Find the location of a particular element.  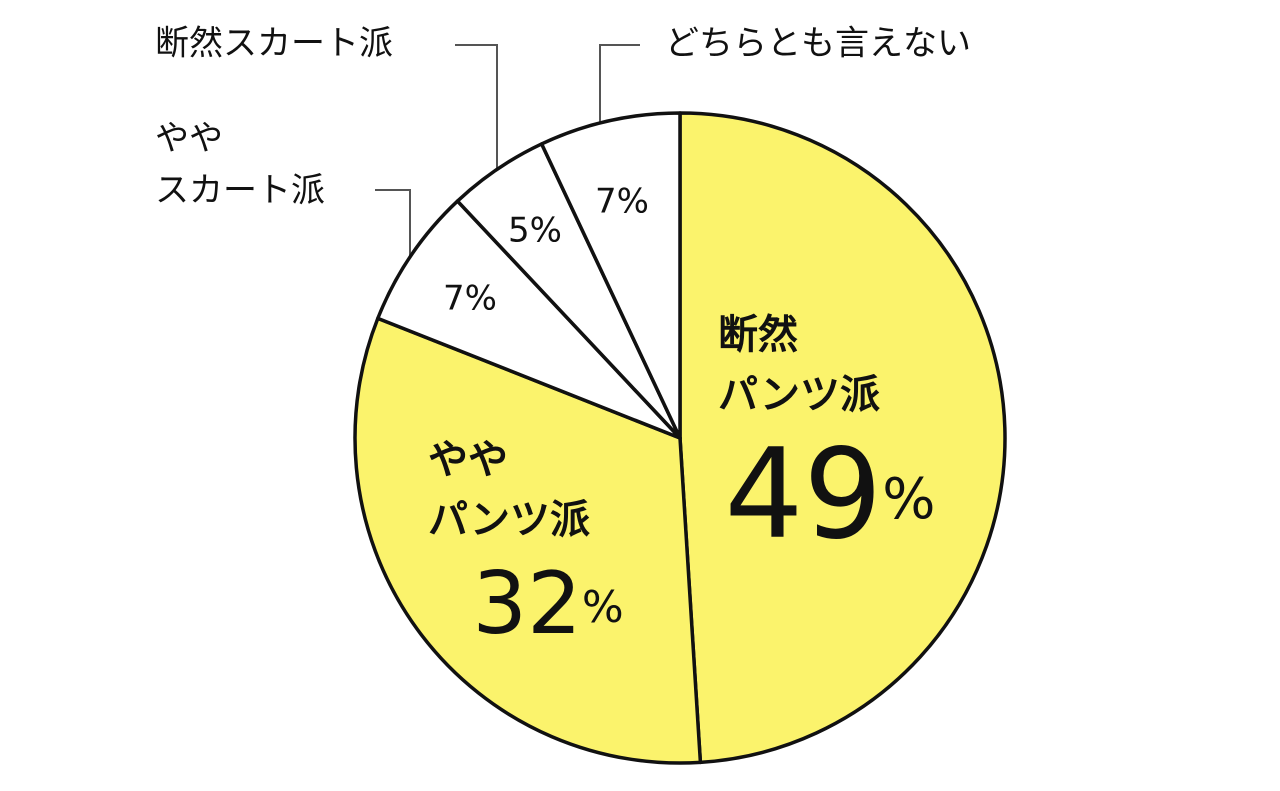

category-label: どちらとも言えない is located at coordinates (818, 44).